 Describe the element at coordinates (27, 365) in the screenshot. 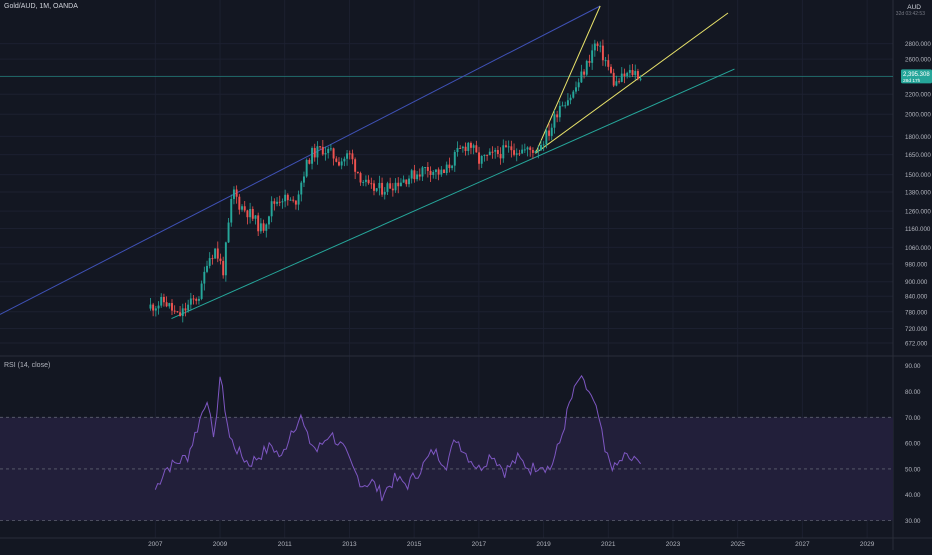

I see `rsi-title: RSI (14, close)` at that location.